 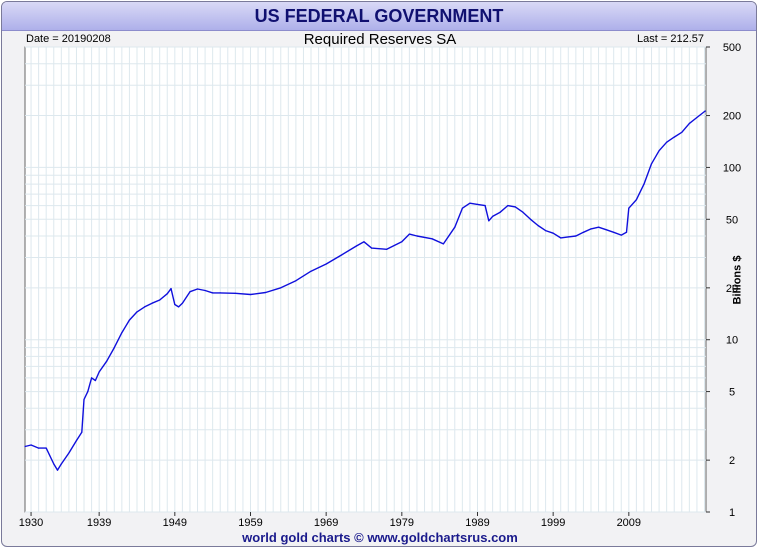 What do you see at coordinates (732, 393) in the screenshot?
I see `y-tick-label: 5` at bounding box center [732, 393].